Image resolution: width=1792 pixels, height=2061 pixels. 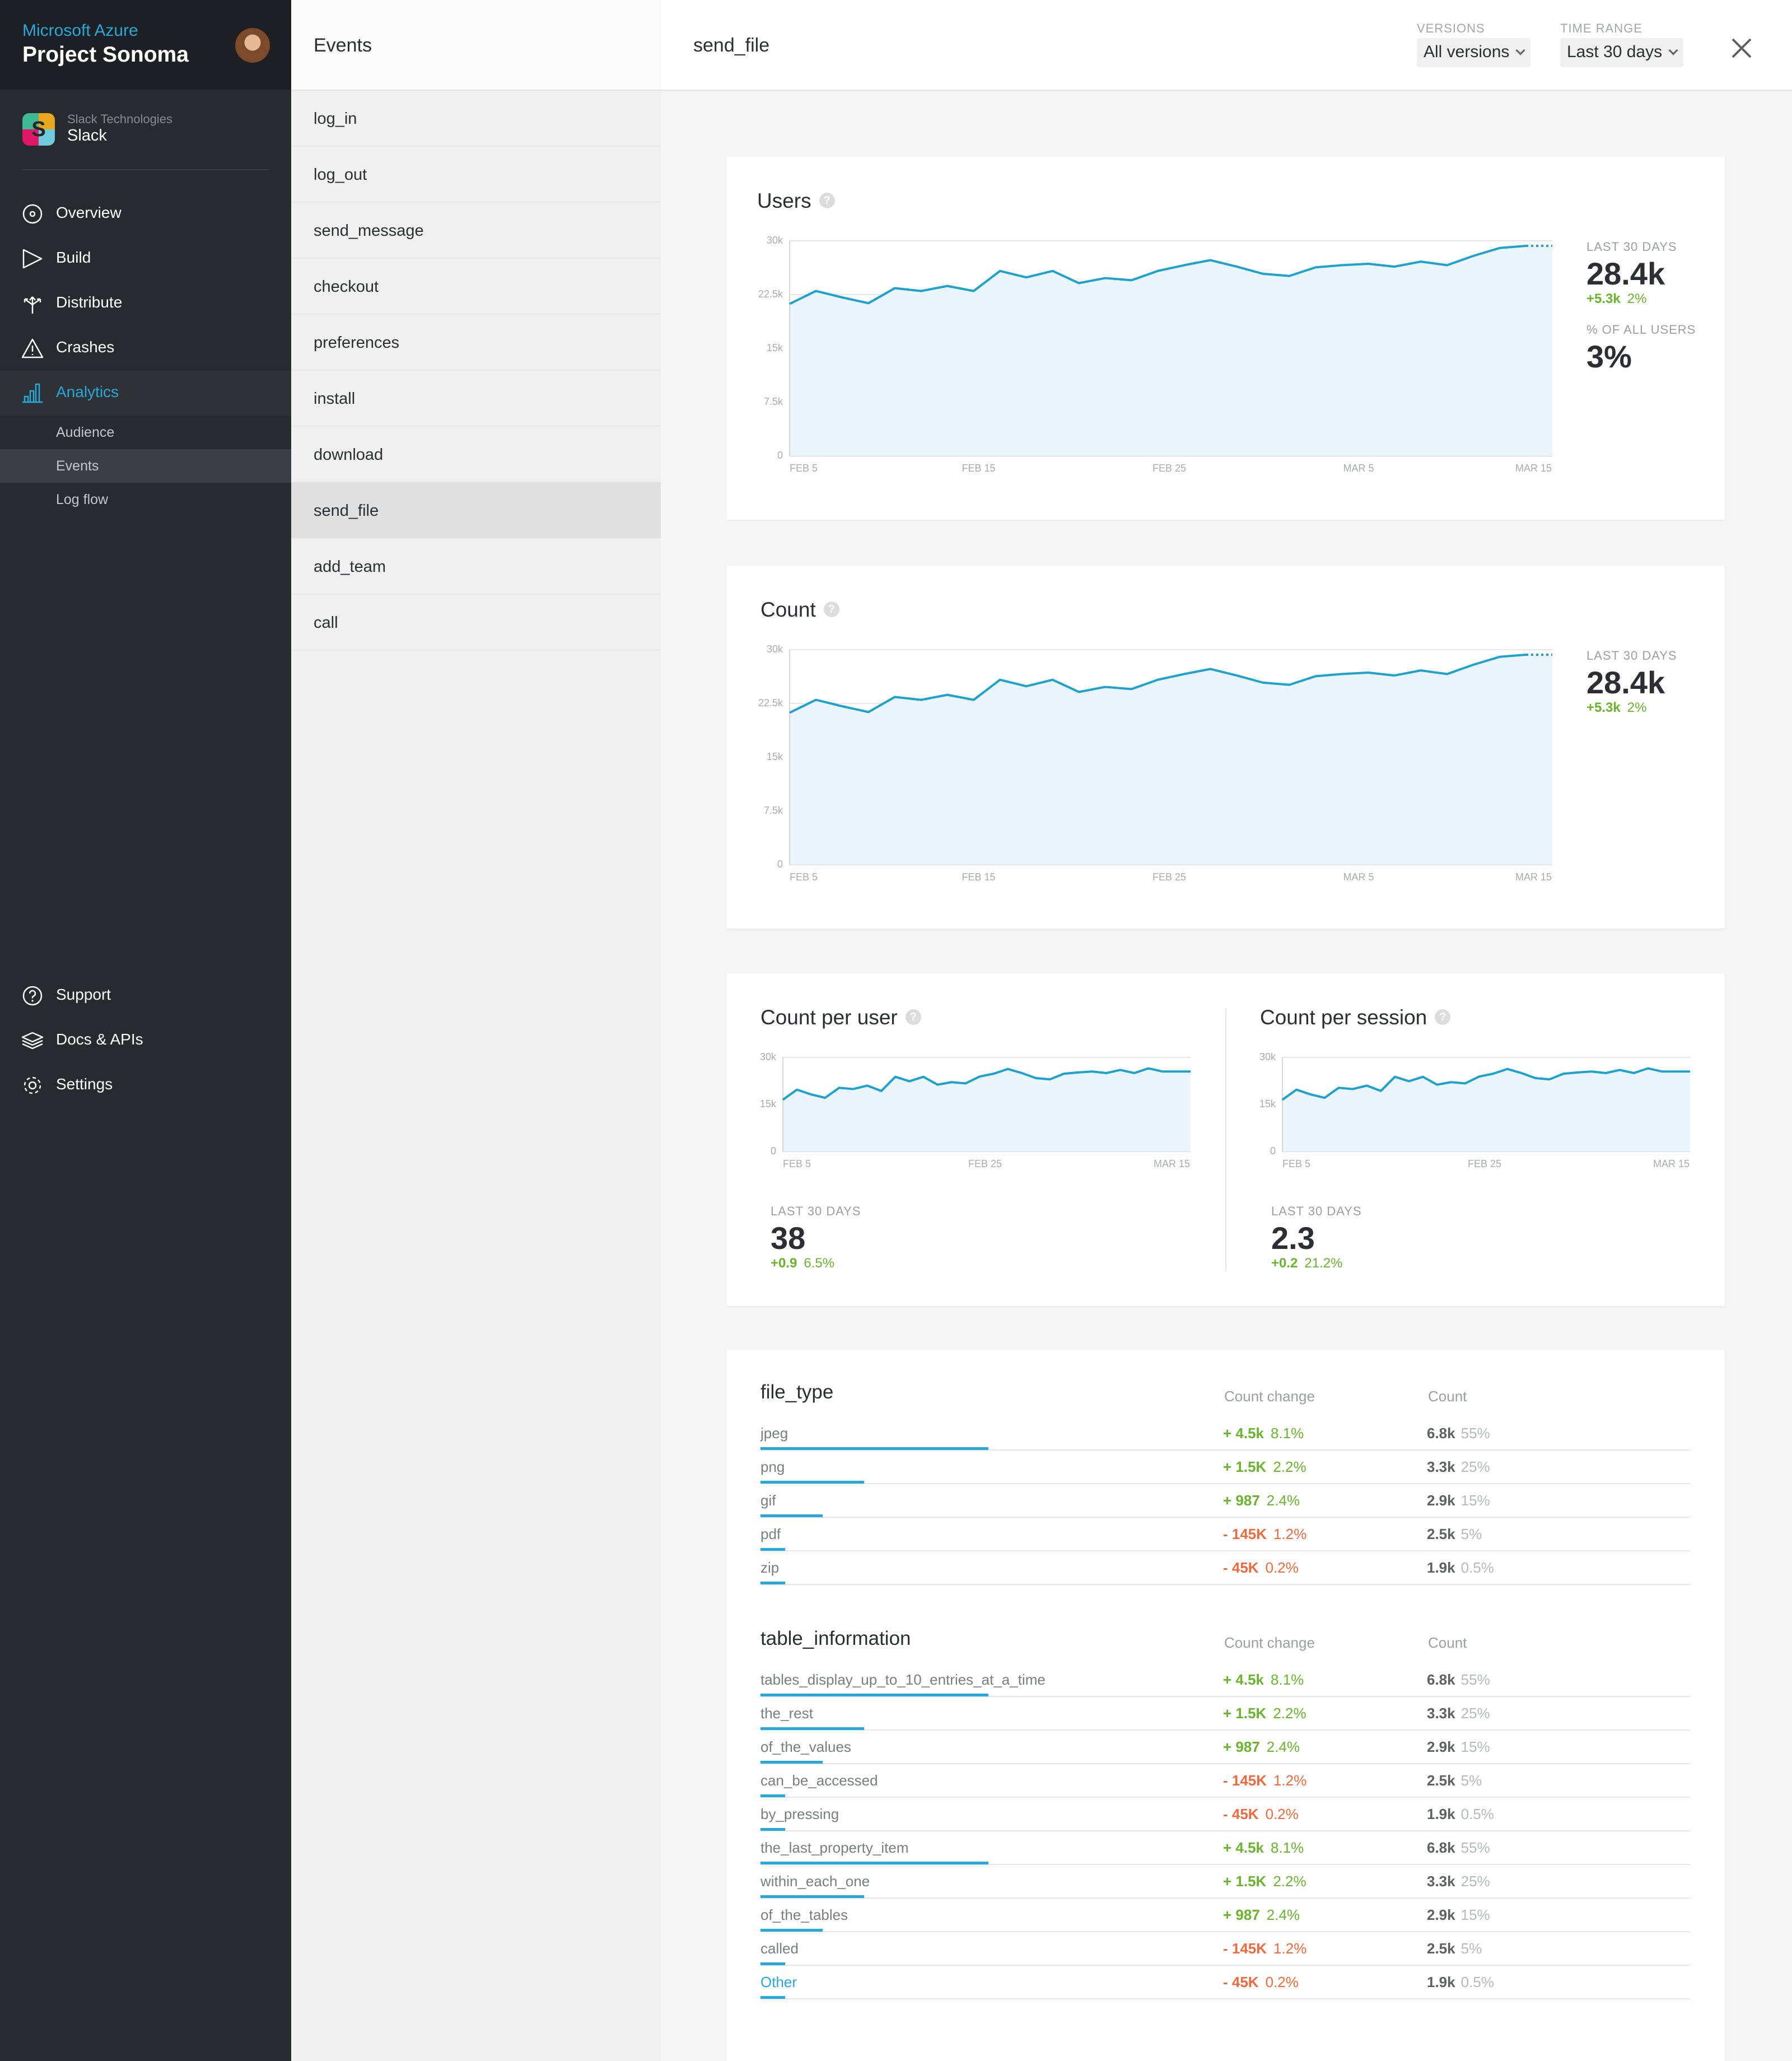 I want to click on row-count-value: 1.9k, so click(x=1441, y=1982).